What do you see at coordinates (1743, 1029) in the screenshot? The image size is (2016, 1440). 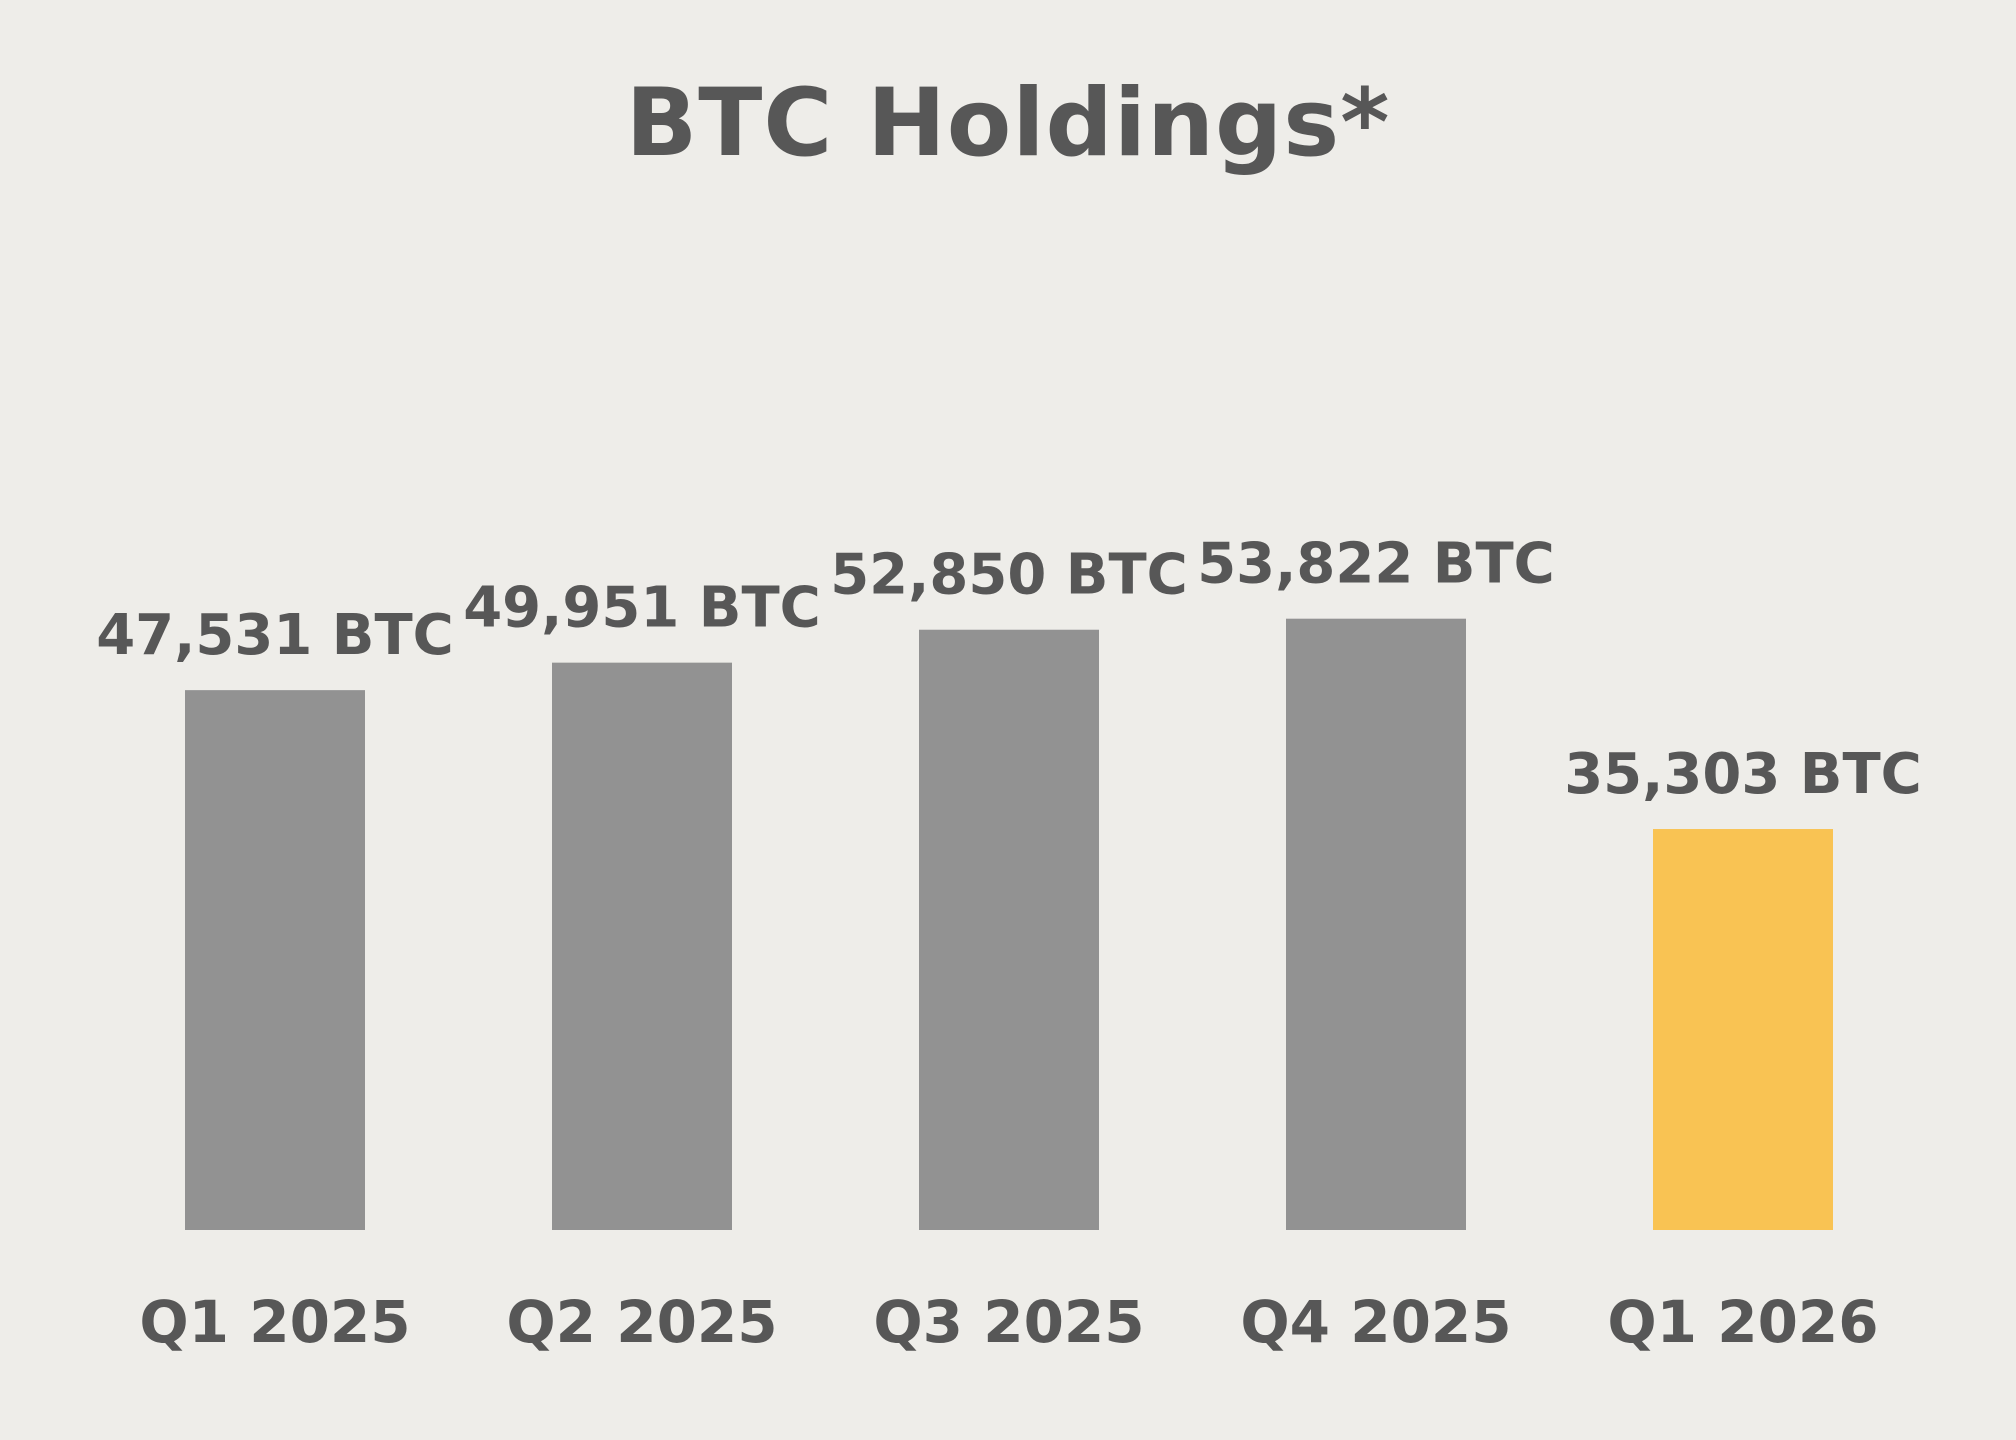 I see `bar-q1-2026` at bounding box center [1743, 1029].